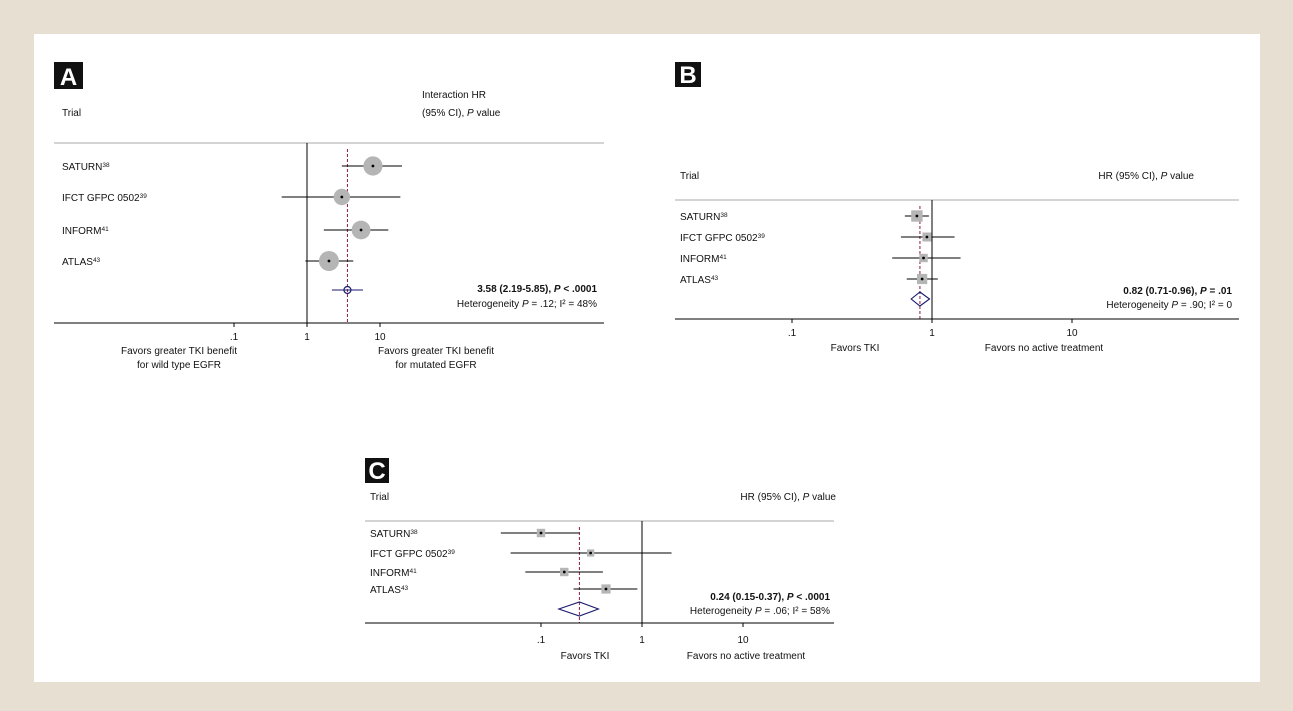 The height and width of the screenshot is (711, 1293). Describe the element at coordinates (792, 333) in the screenshot. I see `panel-b-x-tick-label: .1` at that location.